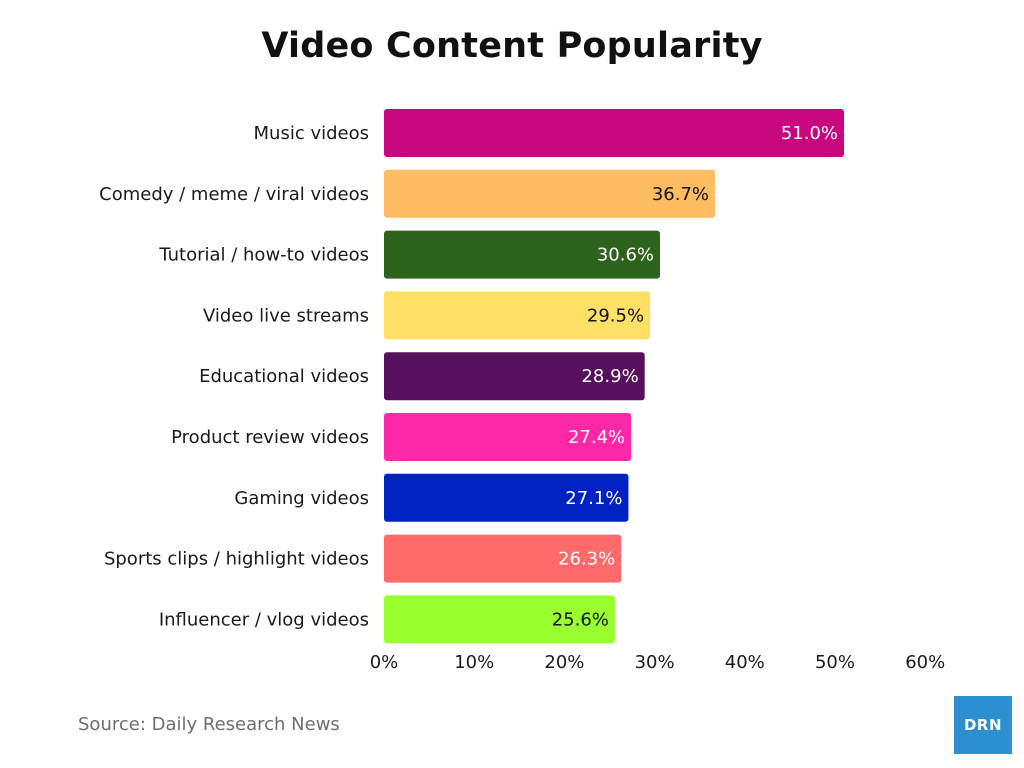 Image resolution: width=1024 pixels, height=768 pixels. What do you see at coordinates (745, 662) in the screenshot?
I see `x-tick-label: 40%` at bounding box center [745, 662].